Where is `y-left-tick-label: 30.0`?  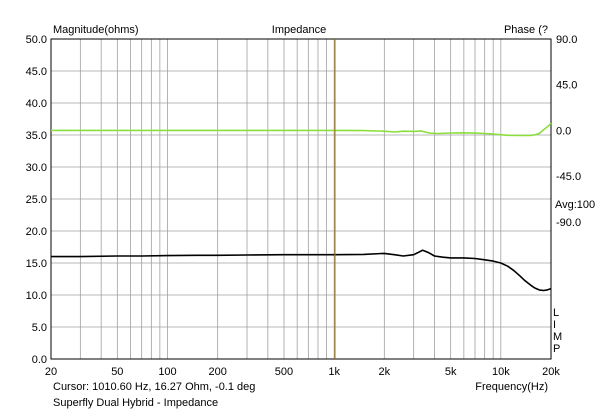 y-left-tick-label: 30.0 is located at coordinates (36, 168).